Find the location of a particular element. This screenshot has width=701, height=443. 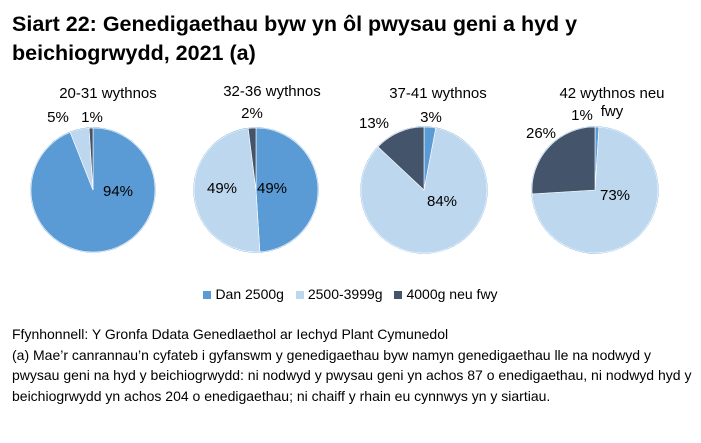

pie-title: 32-36 wythnos is located at coordinates (272, 91).